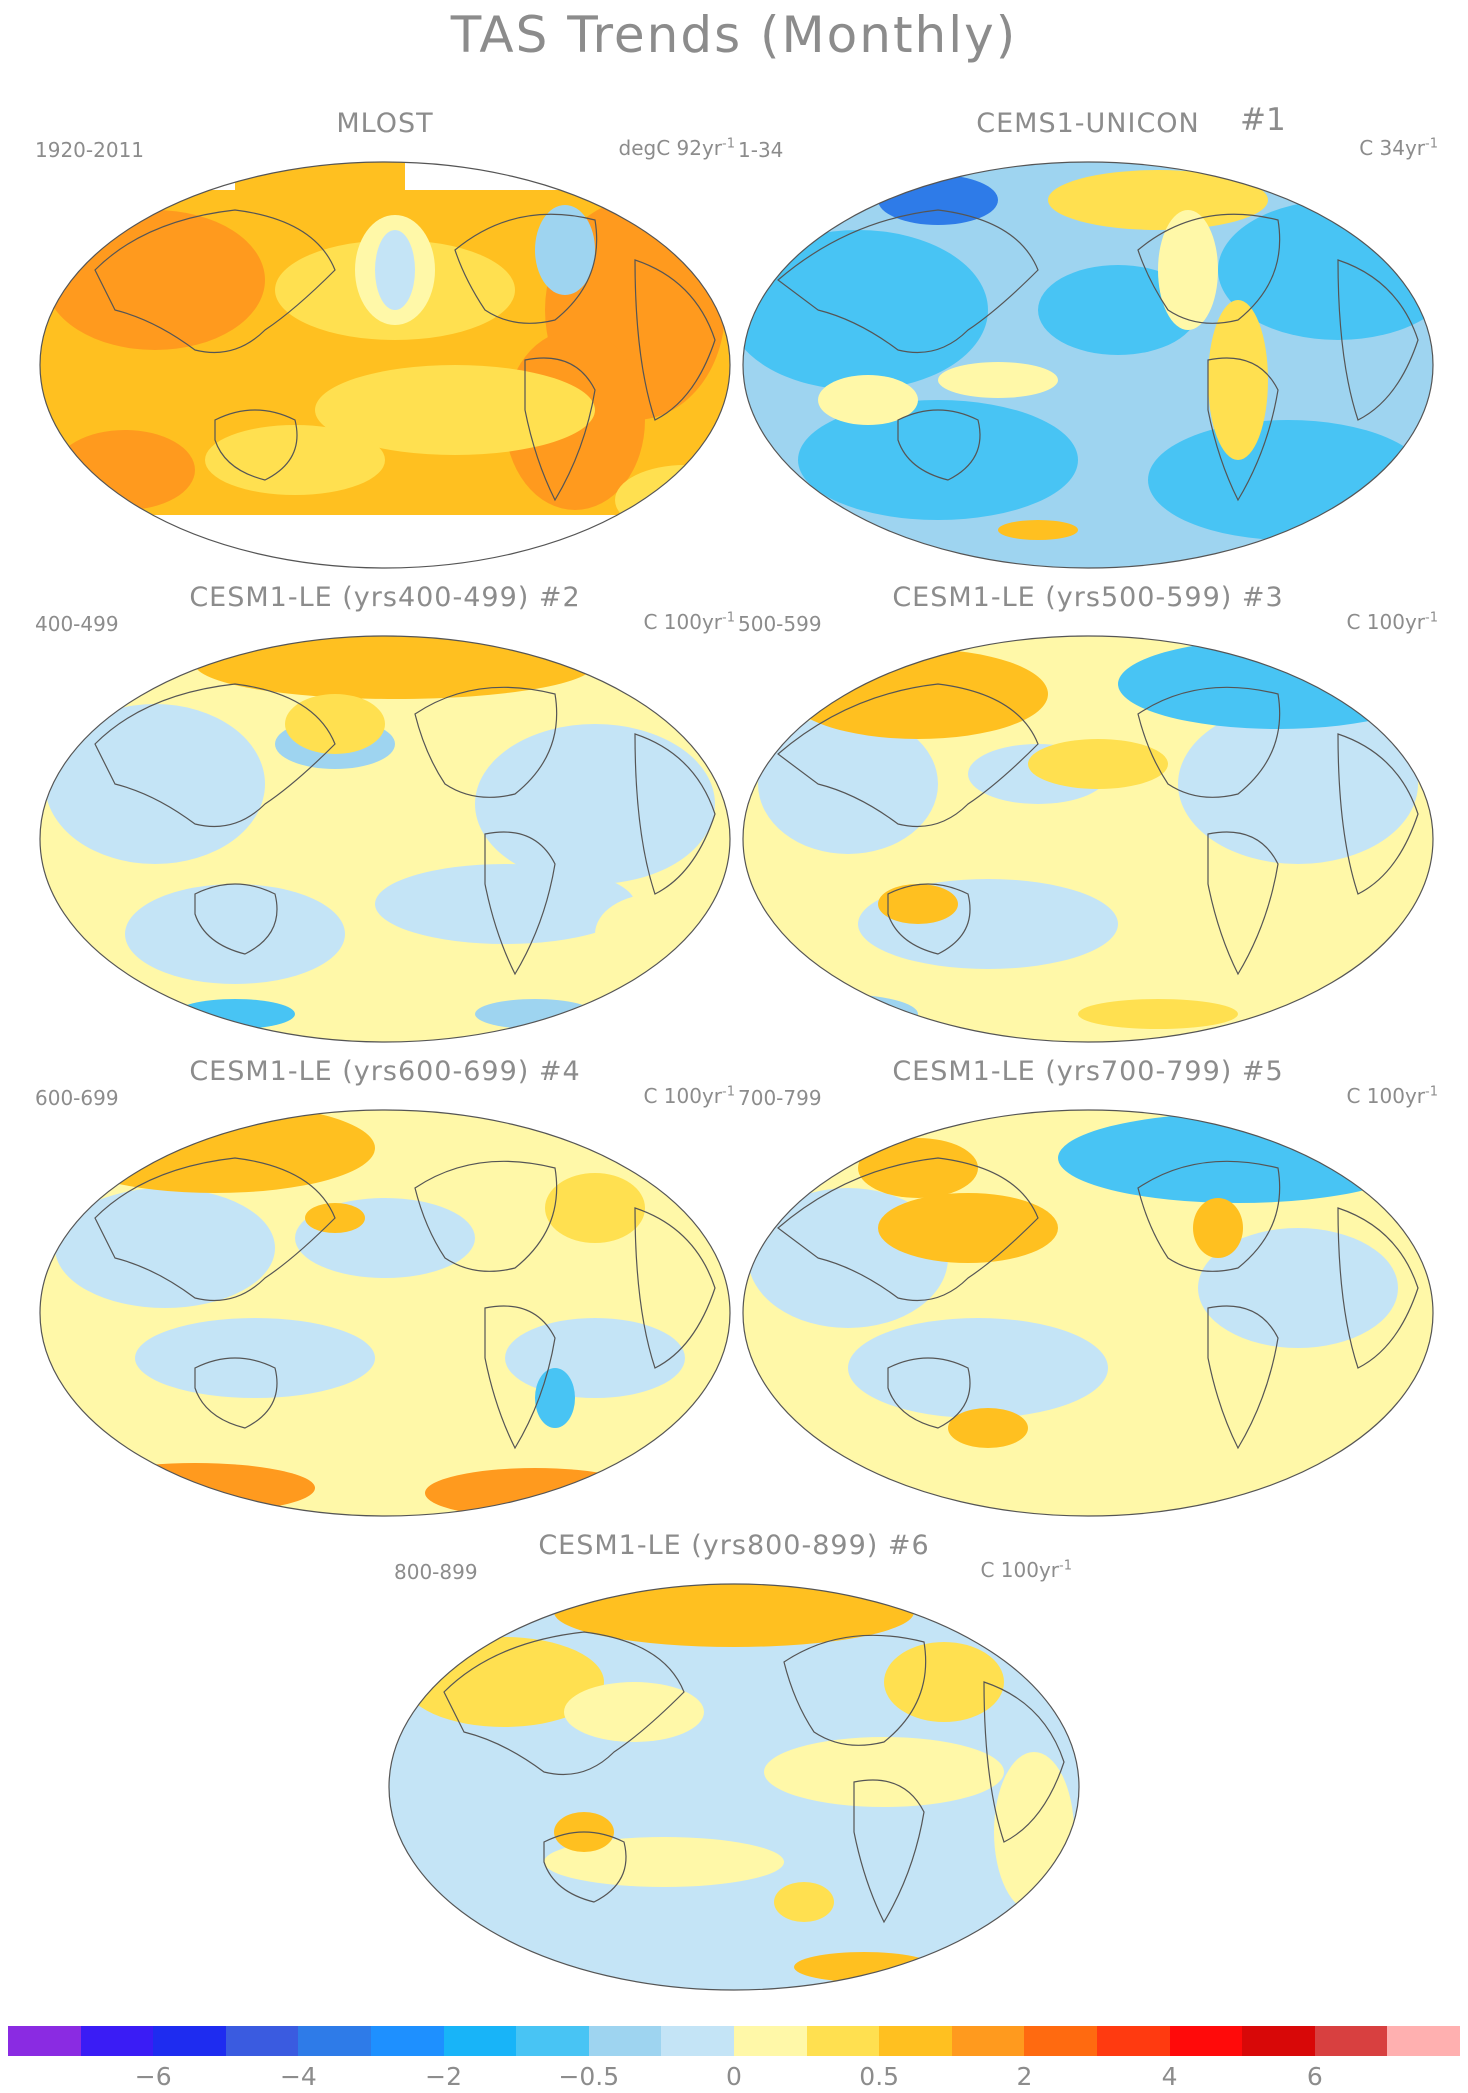  Describe the element at coordinates (879, 2076) in the screenshot. I see `colorbar-tick-label: 0.5` at that location.